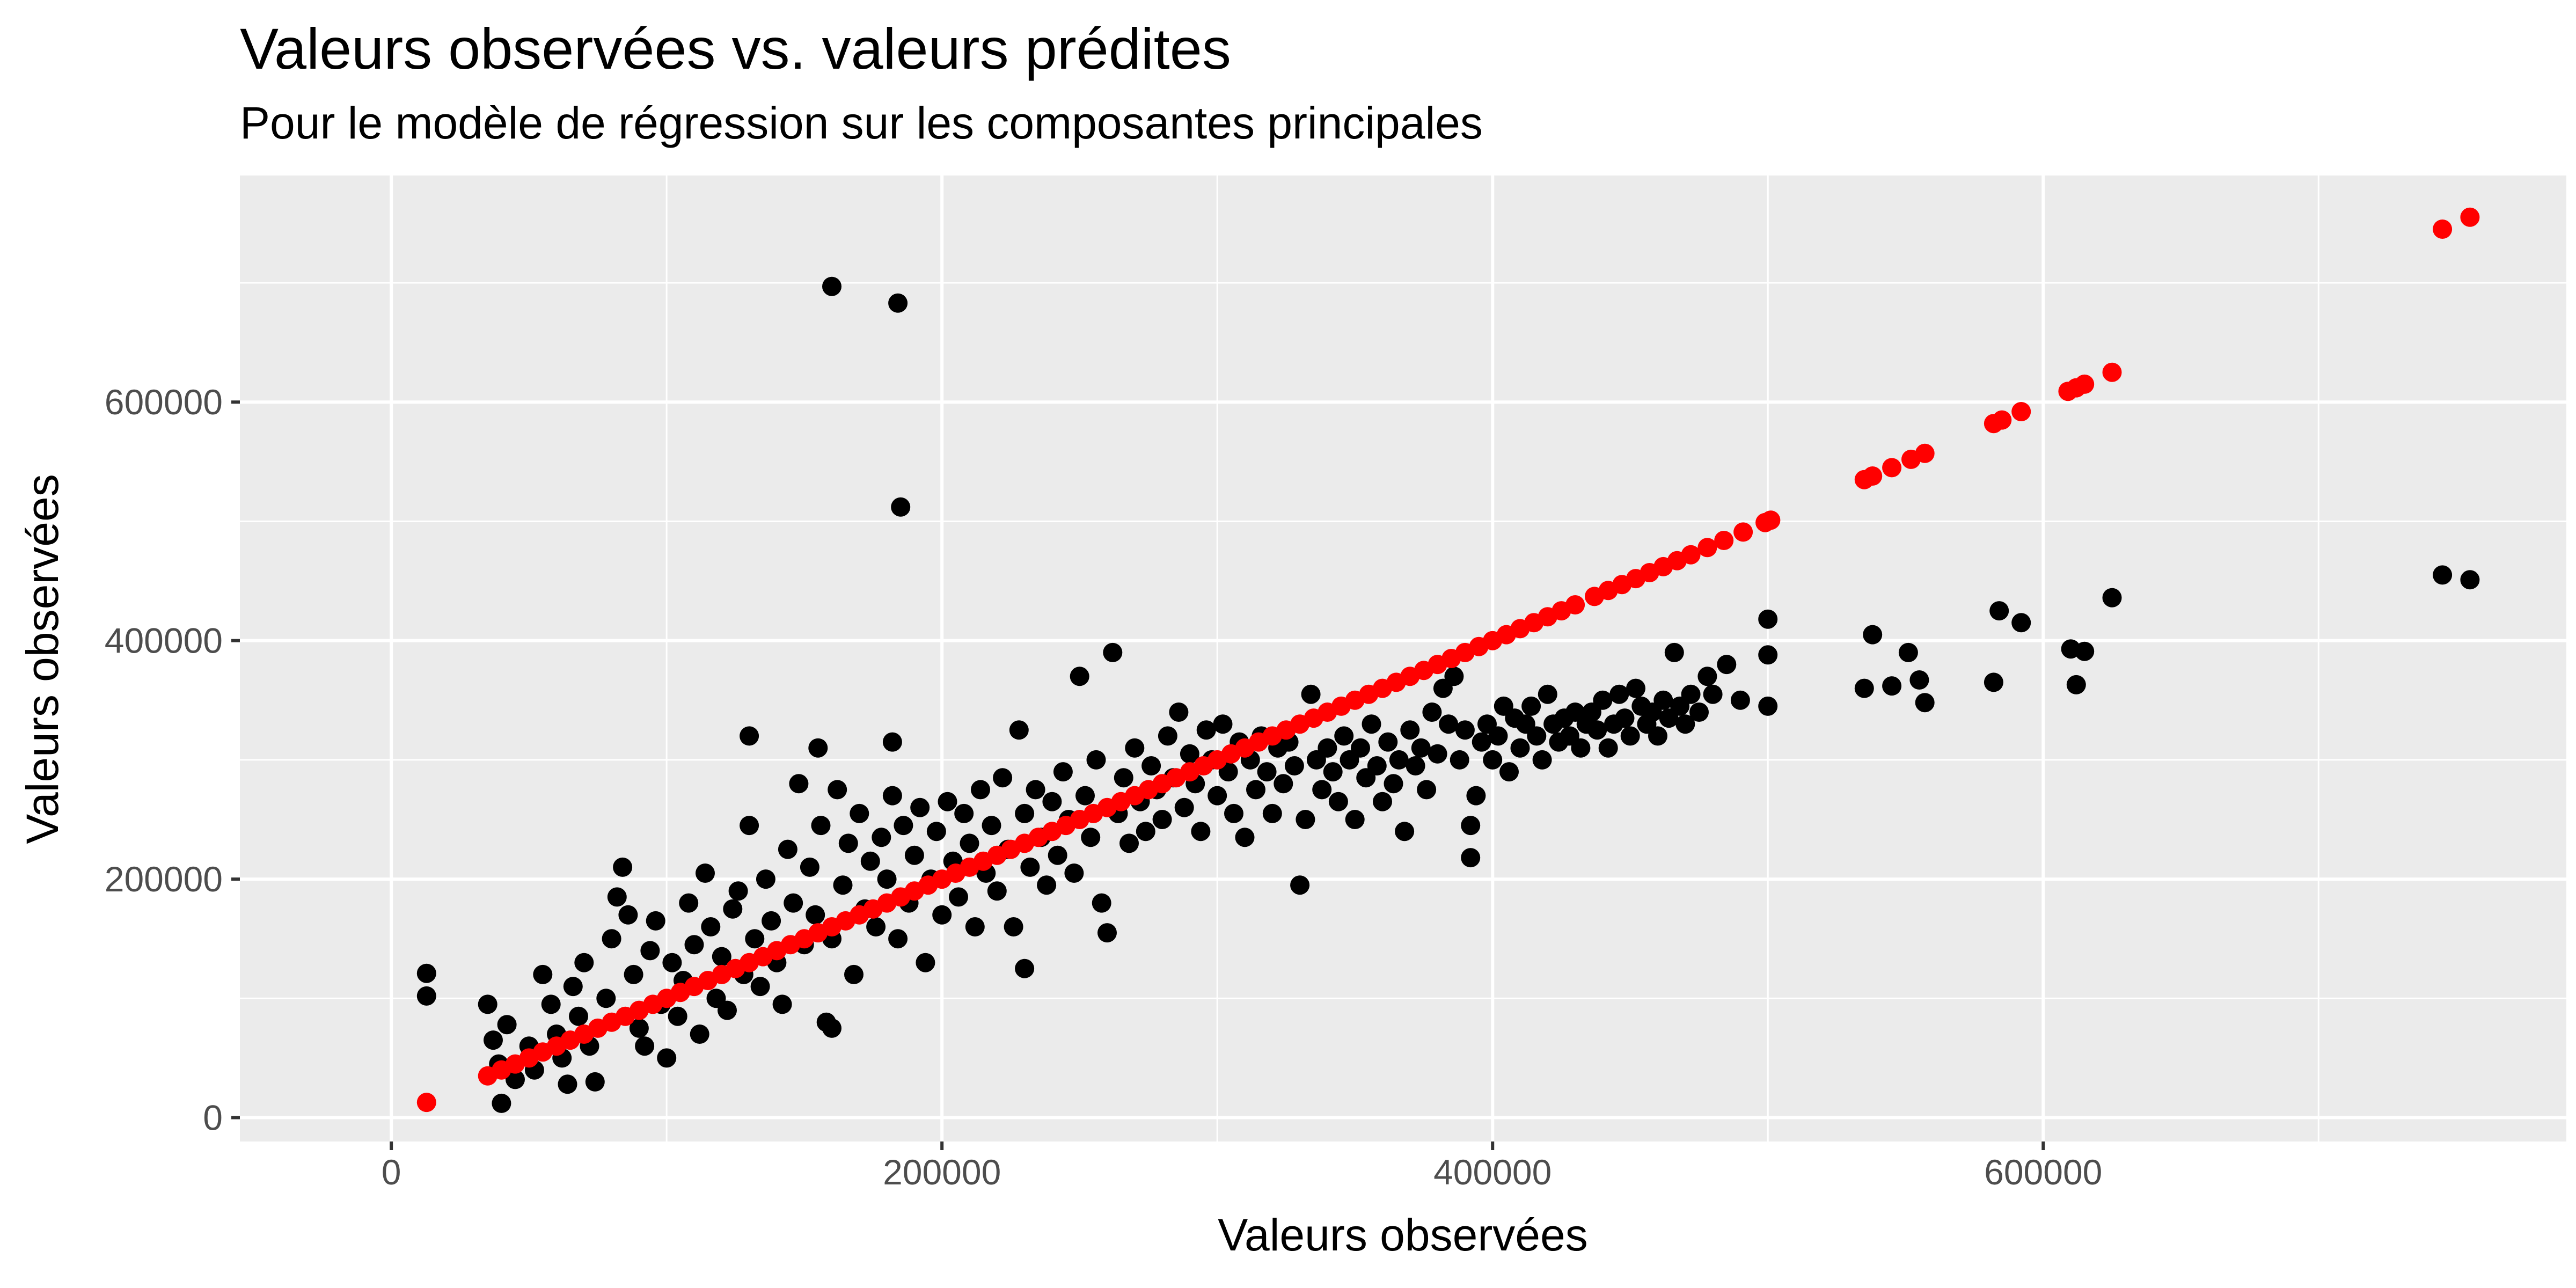 The width and height of the screenshot is (2576, 1288). What do you see at coordinates (1242, 1166) in the screenshot?
I see `x-axis: 0 200000 400000 600000` at bounding box center [1242, 1166].